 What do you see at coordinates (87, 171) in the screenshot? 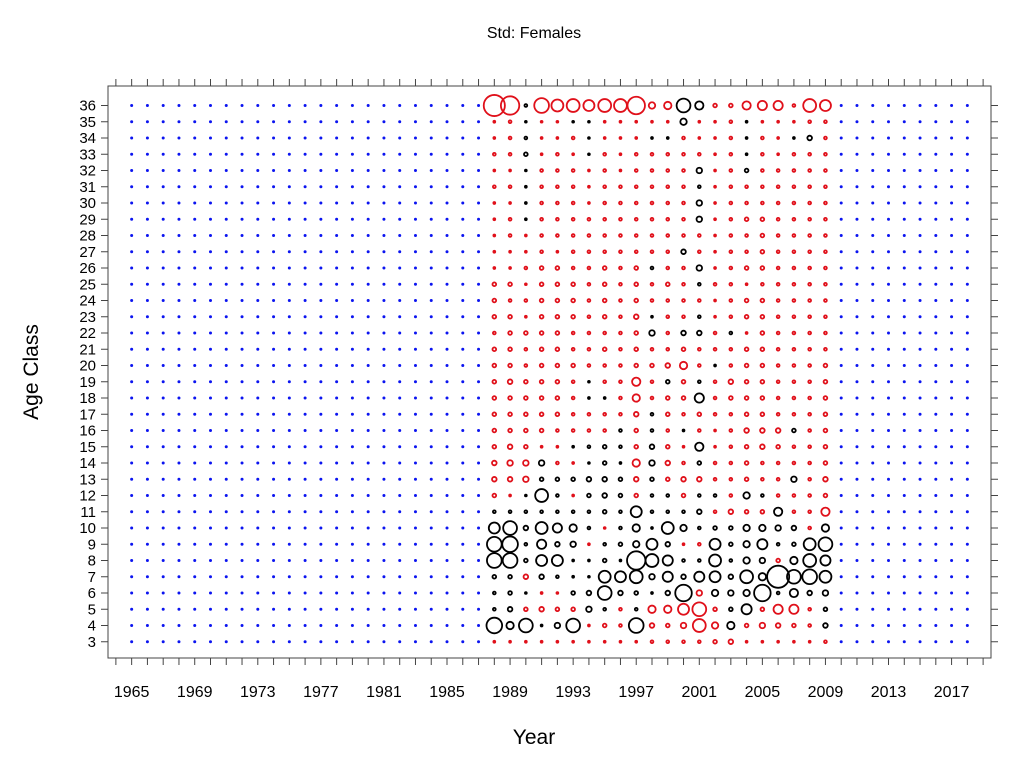
I see `y-tick-label: 32` at bounding box center [87, 171].